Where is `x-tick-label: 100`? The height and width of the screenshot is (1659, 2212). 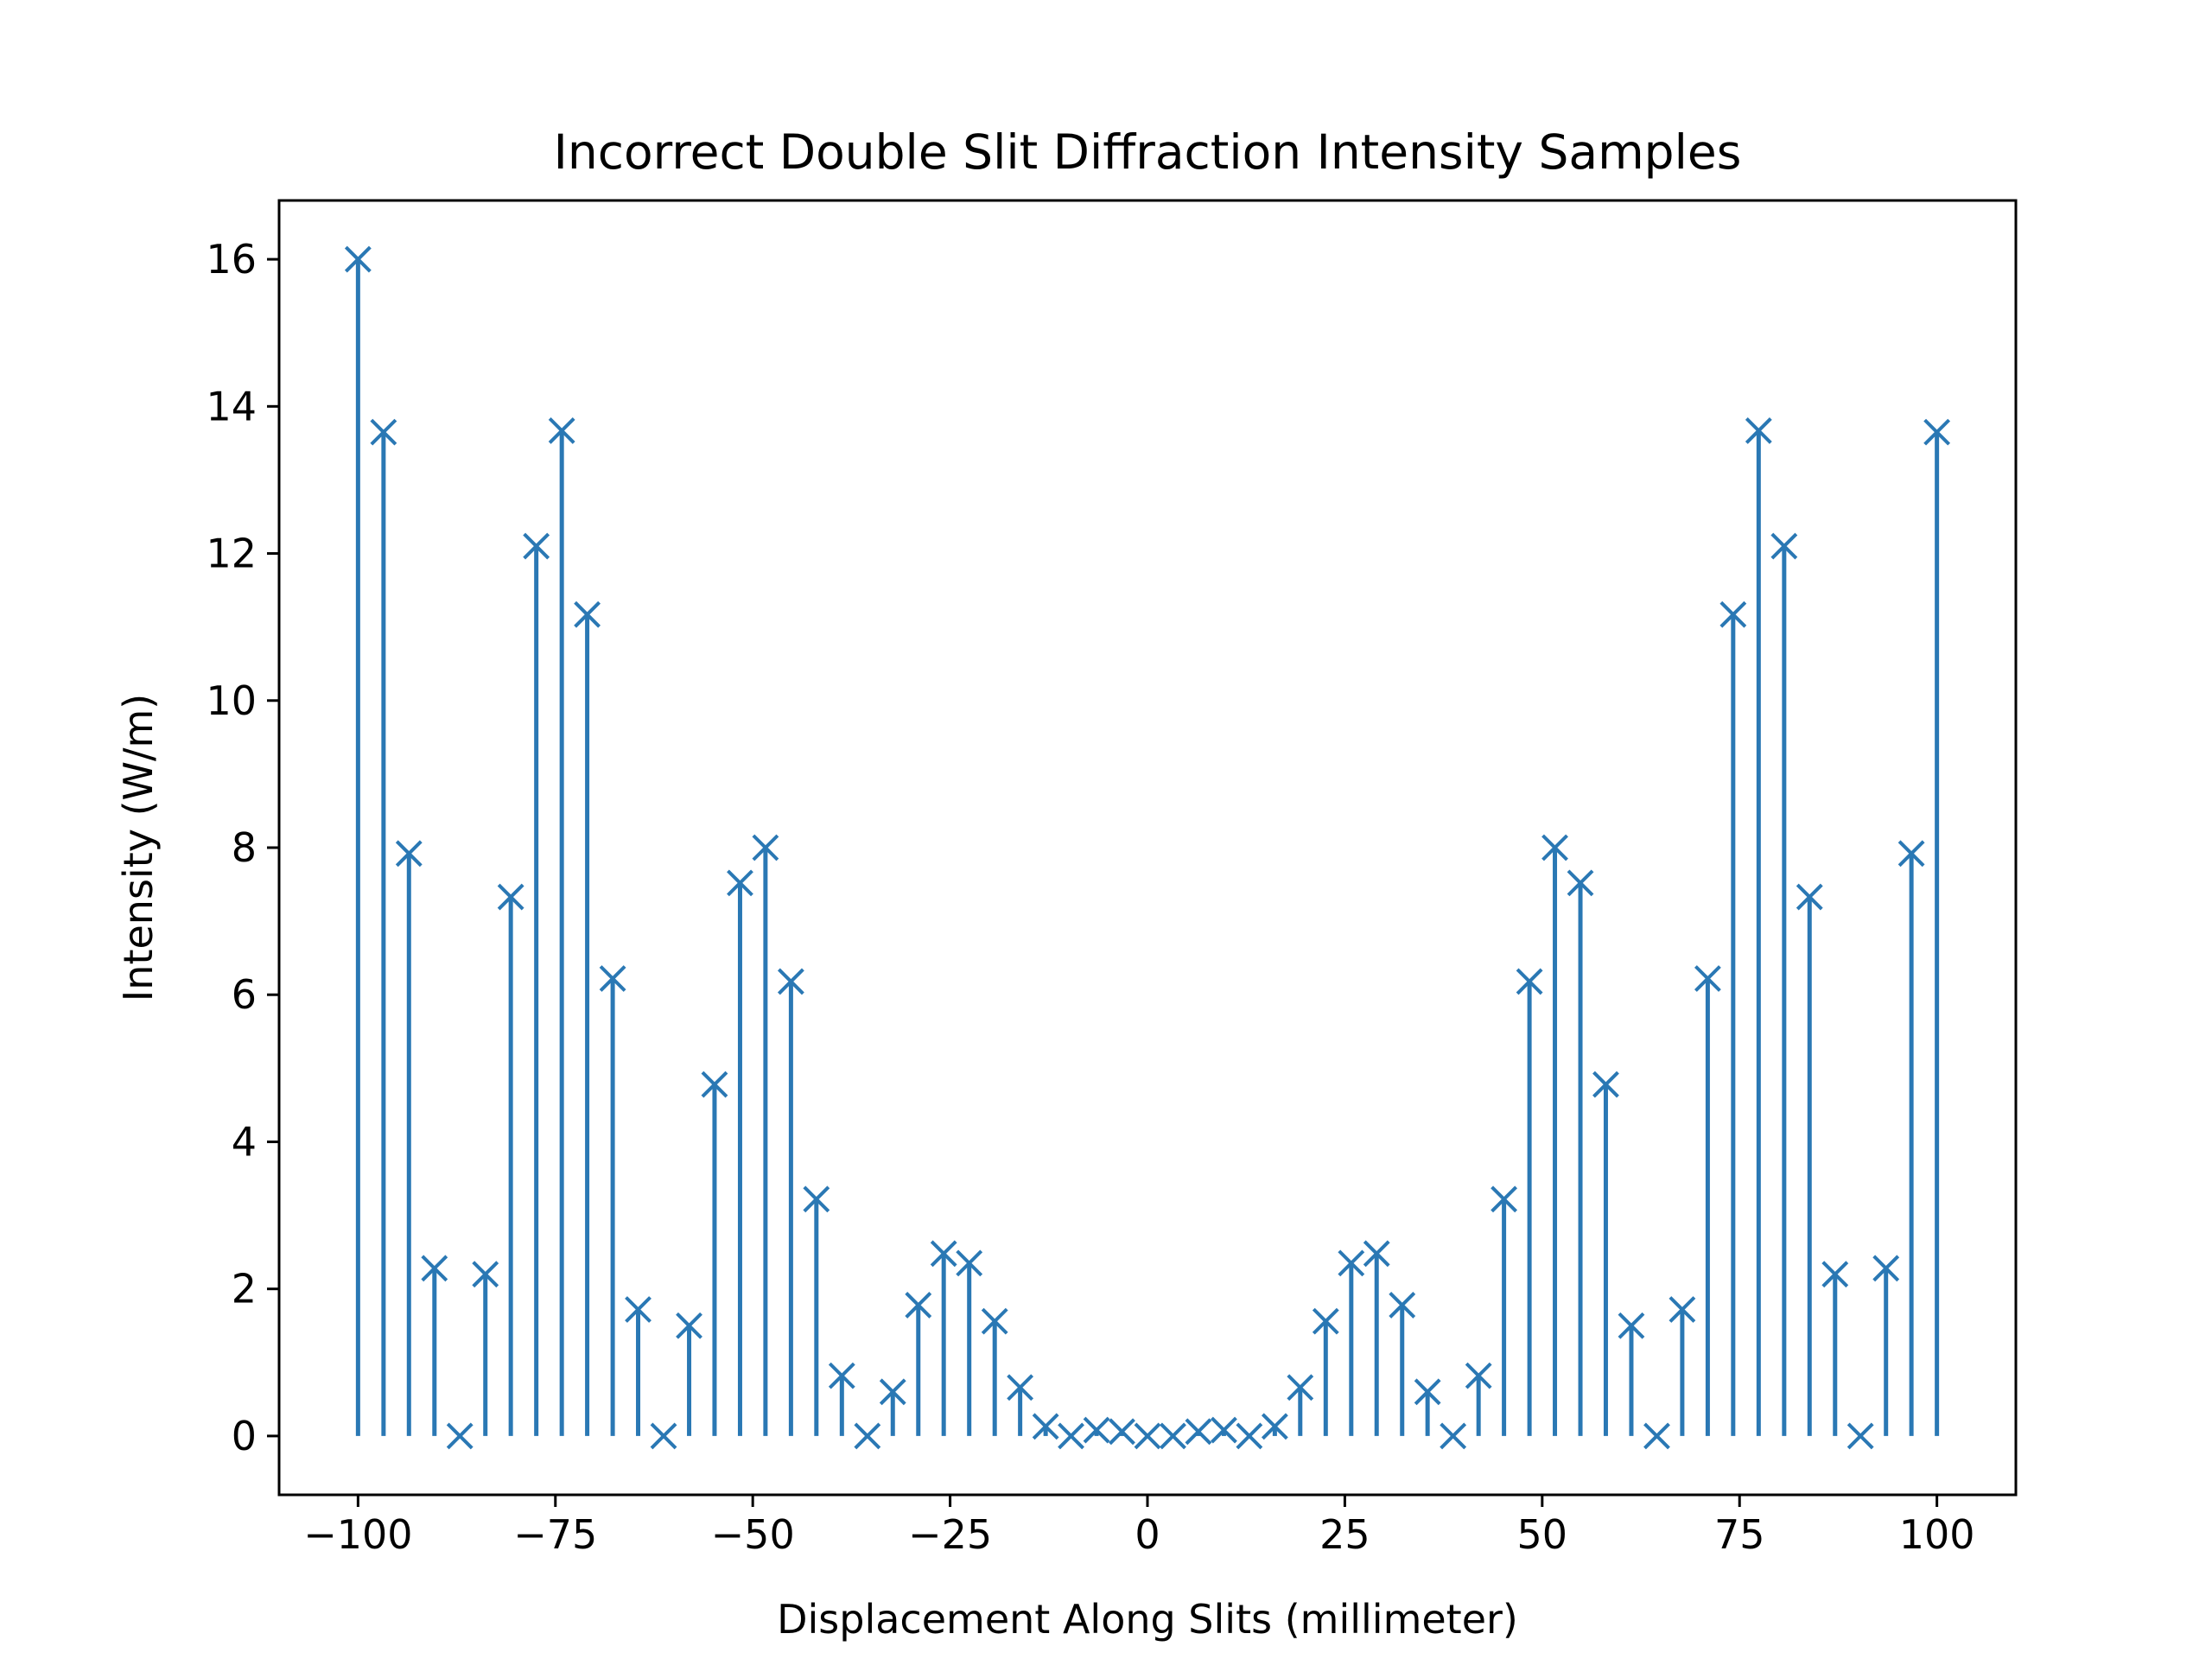
x-tick-label: 100 is located at coordinates (1937, 1534).